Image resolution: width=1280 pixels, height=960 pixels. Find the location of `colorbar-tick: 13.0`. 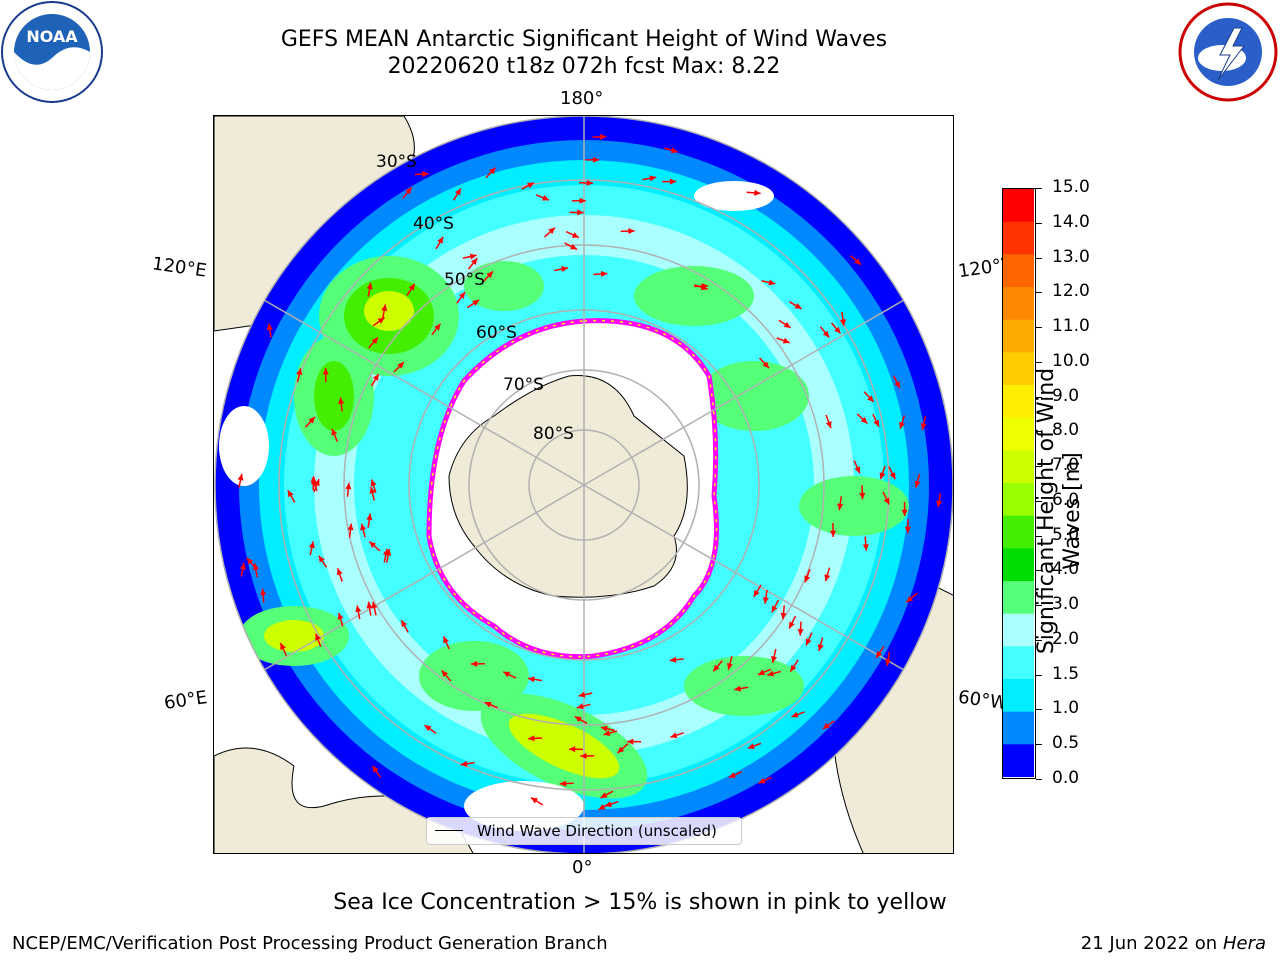

colorbar-tick: 13.0 is located at coordinates (1071, 256).